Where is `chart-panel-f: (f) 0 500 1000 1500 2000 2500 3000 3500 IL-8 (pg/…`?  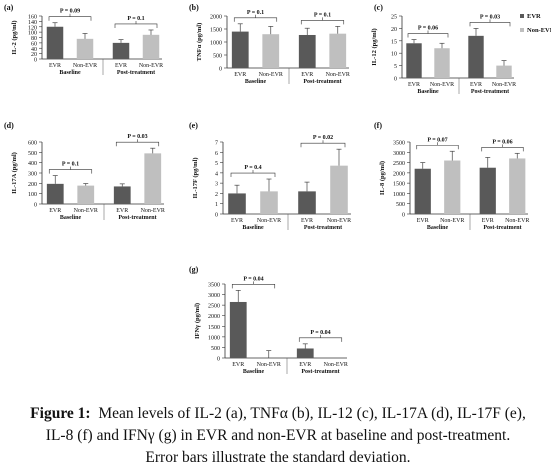
chart-panel-f: (f) 0 500 1000 1500 2000 2500 3000 3500 IL-8 (pg/… is located at coordinates (451, 176).